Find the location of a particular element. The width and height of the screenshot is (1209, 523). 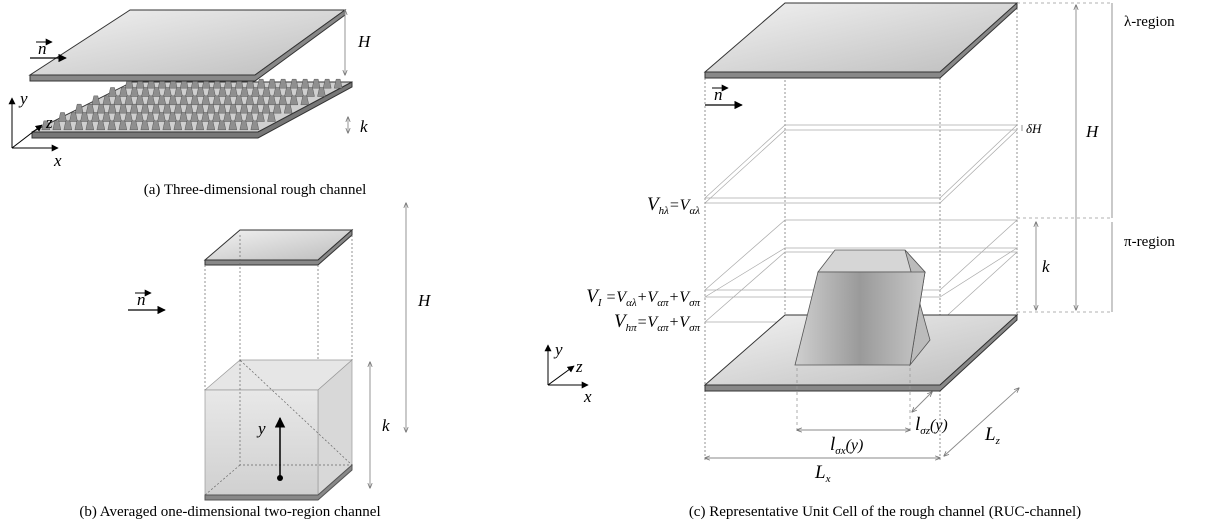

label-part: L is located at coordinates (820, 472).